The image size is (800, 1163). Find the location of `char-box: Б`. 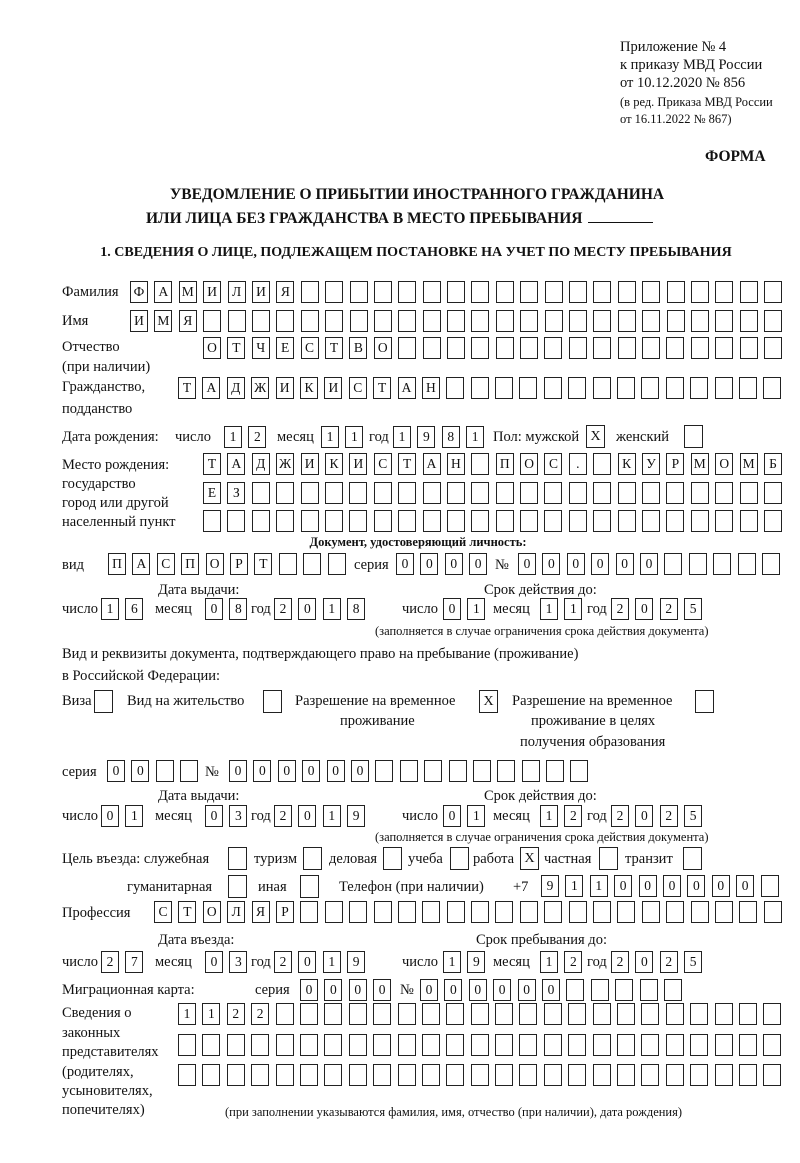

char-box: Б is located at coordinates (772, 464).